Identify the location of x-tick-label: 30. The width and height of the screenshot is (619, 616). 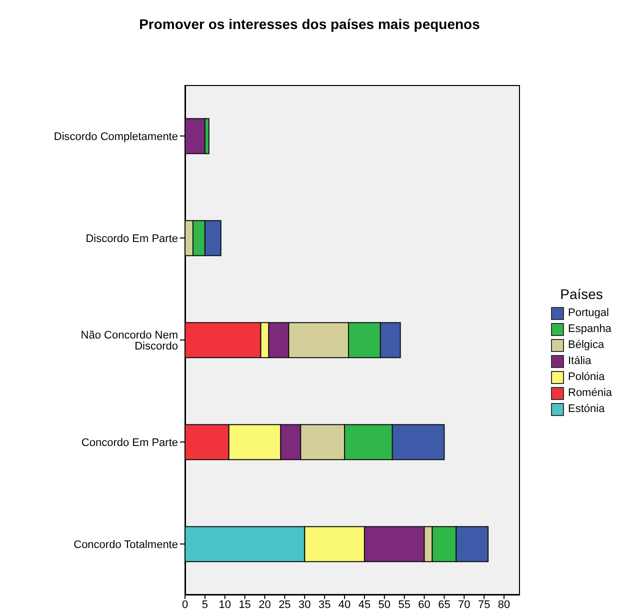
(304, 604).